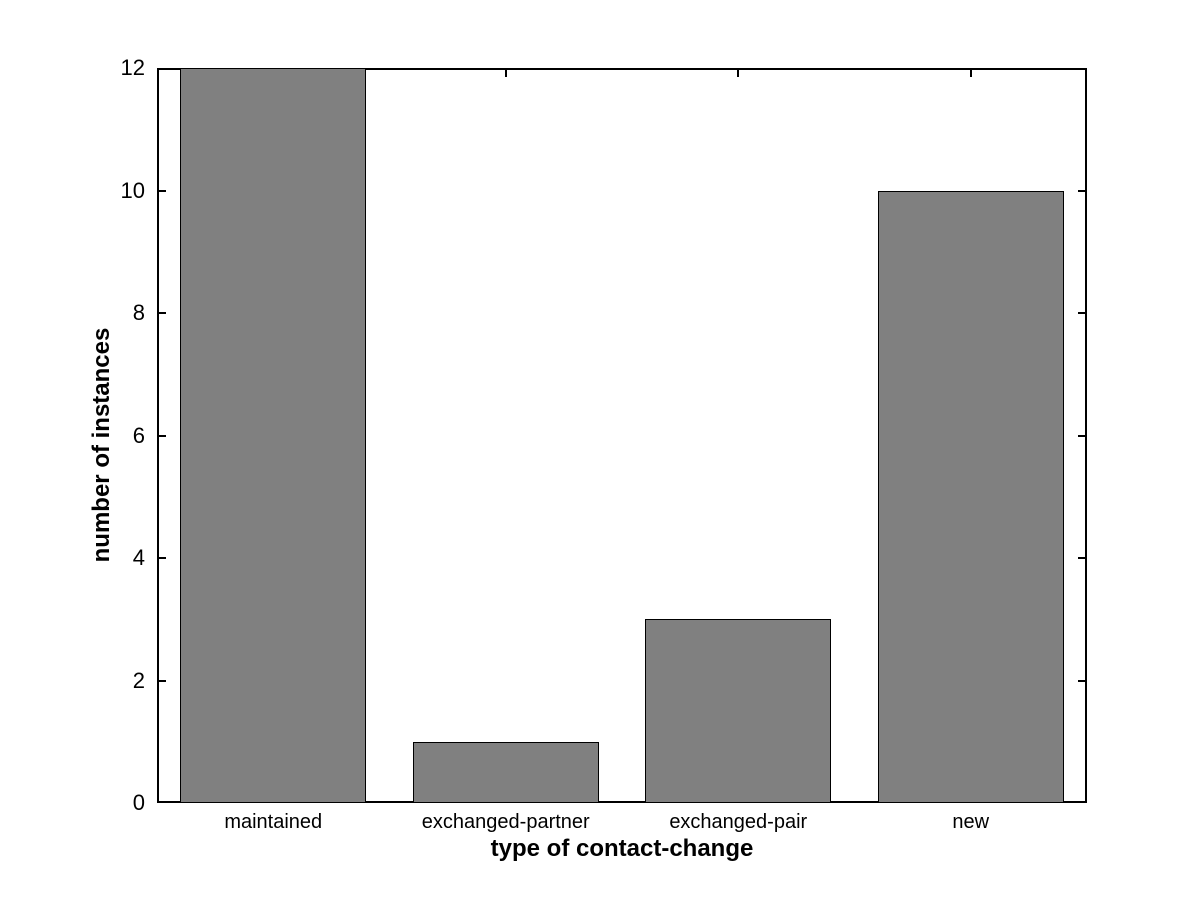  I want to click on y-tick-label: 8, so click(138, 312).